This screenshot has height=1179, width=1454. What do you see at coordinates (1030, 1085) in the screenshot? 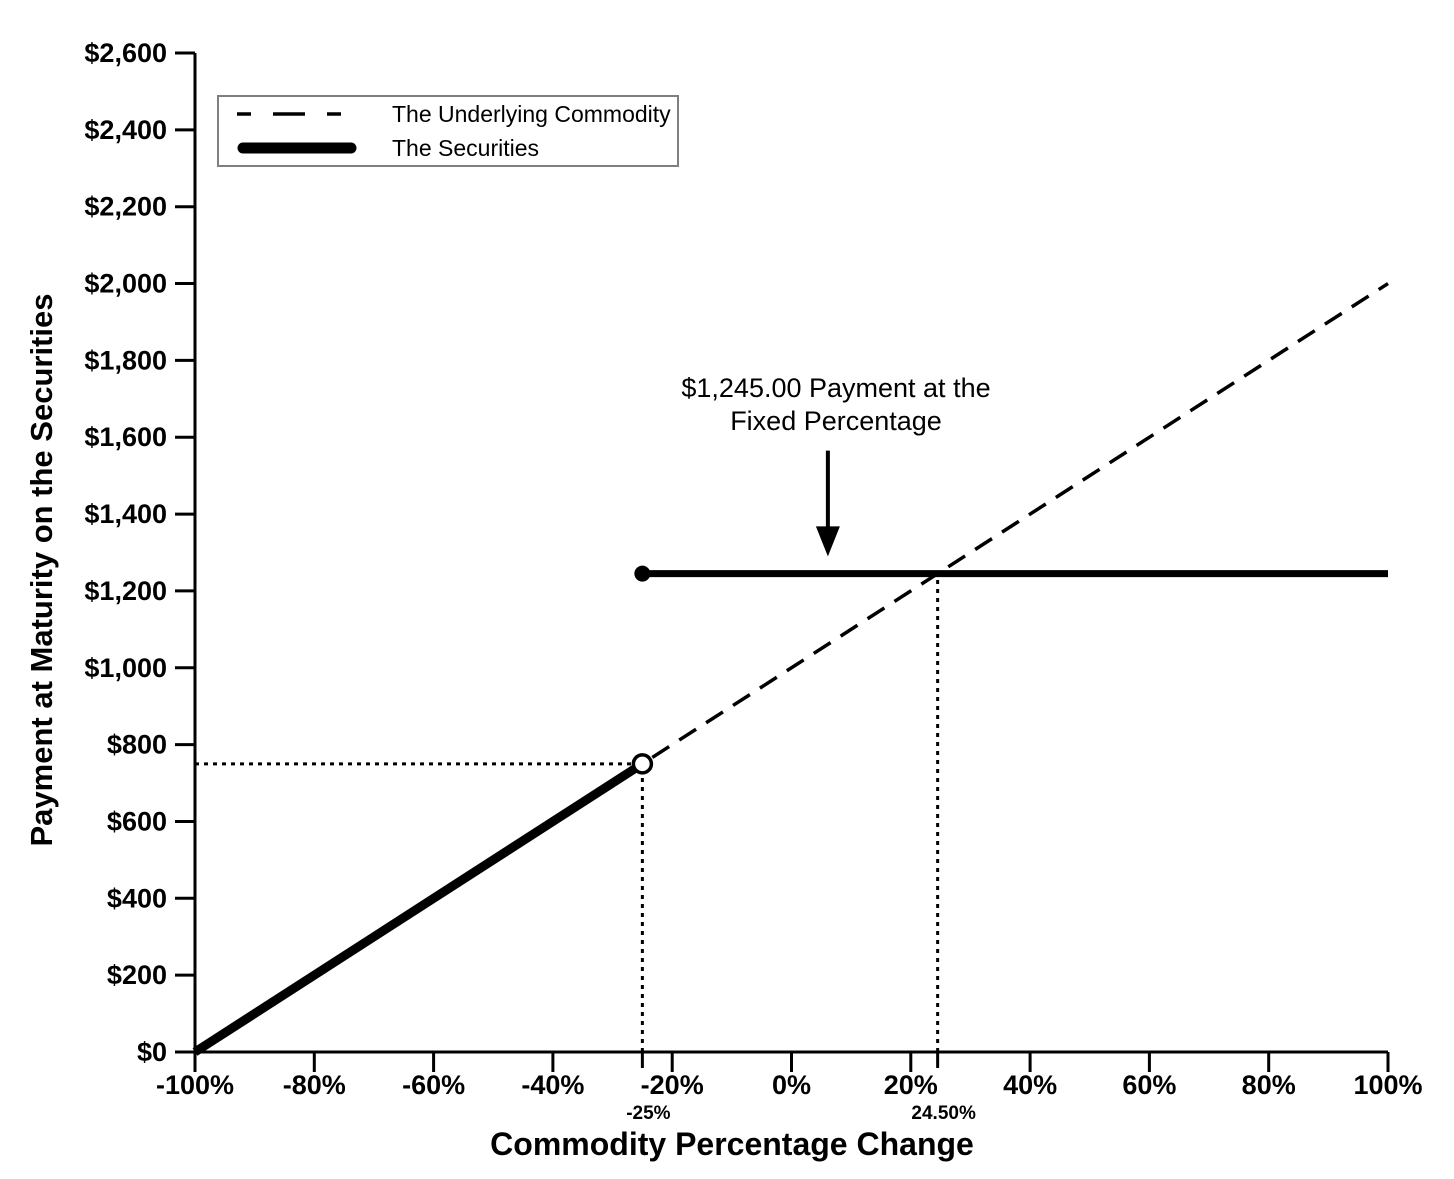
I see `x-tick-label: 40%` at bounding box center [1030, 1085].